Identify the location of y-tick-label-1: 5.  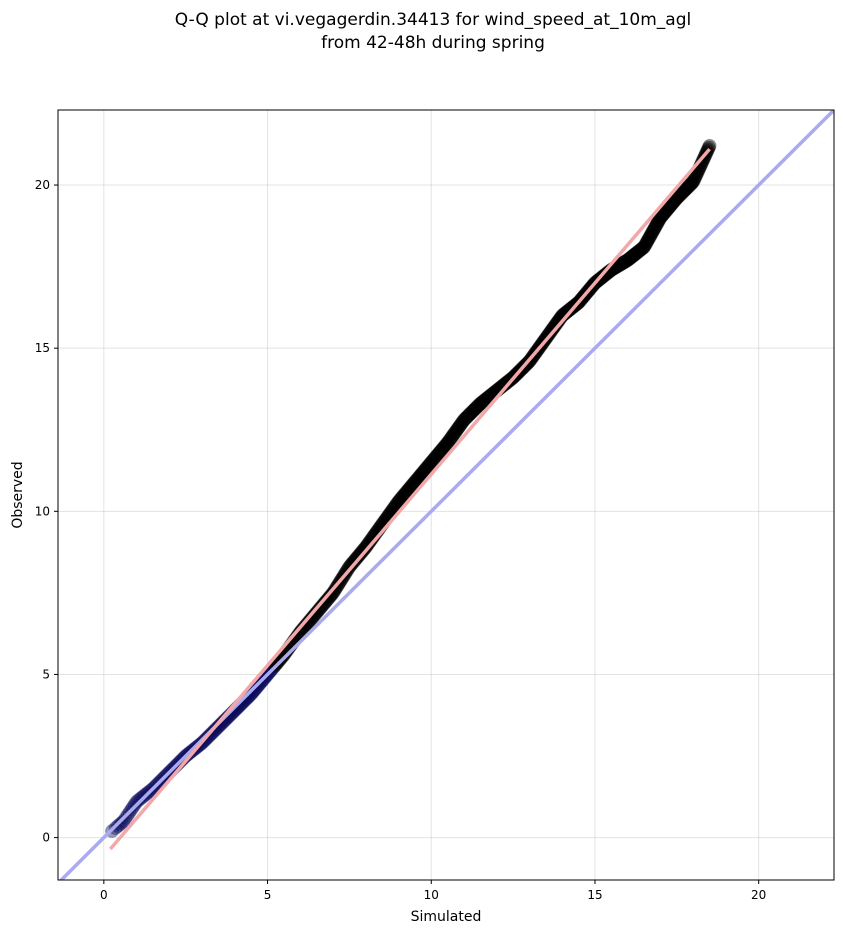
(46, 674).